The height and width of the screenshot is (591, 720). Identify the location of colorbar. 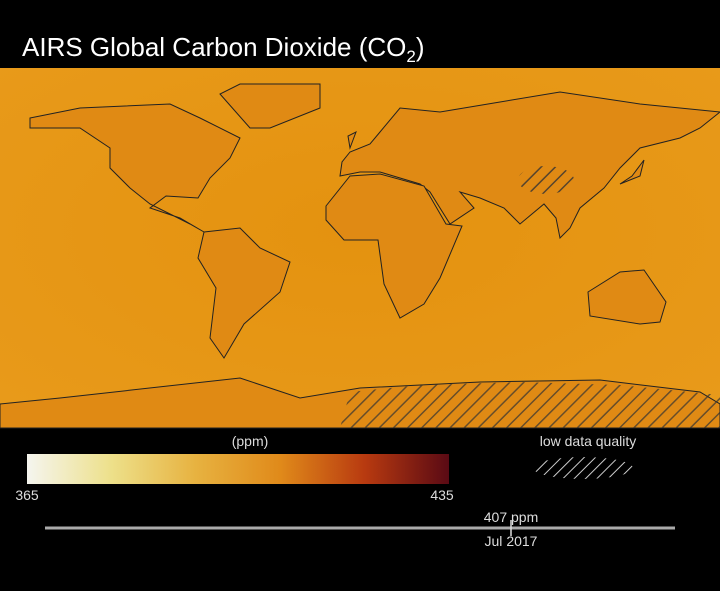
(238, 469).